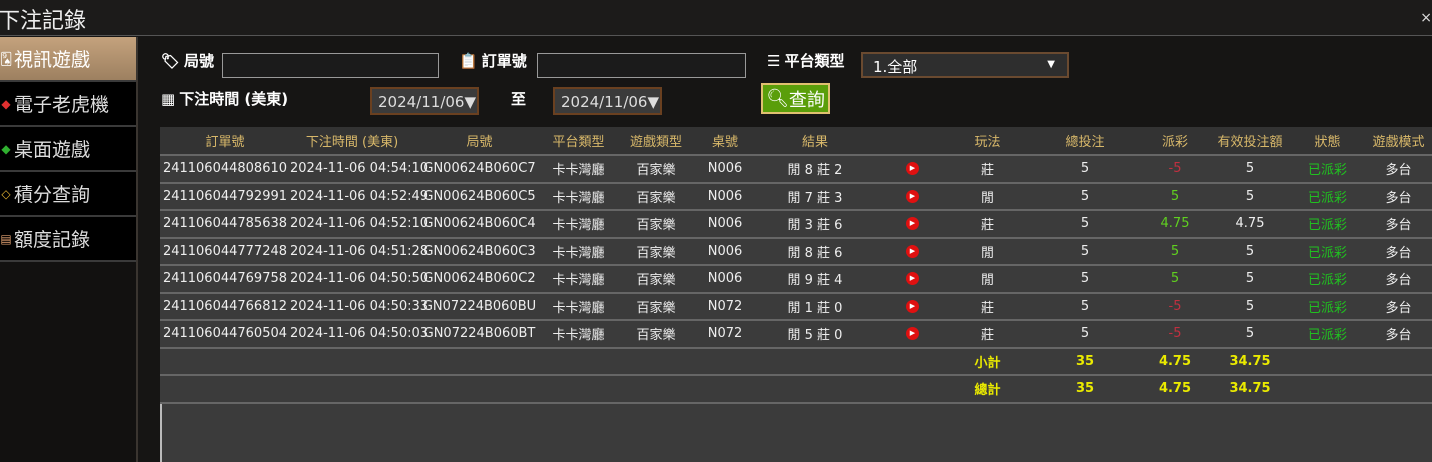  I want to click on table-cell: 閒 8 莊 6, so click(815, 251).